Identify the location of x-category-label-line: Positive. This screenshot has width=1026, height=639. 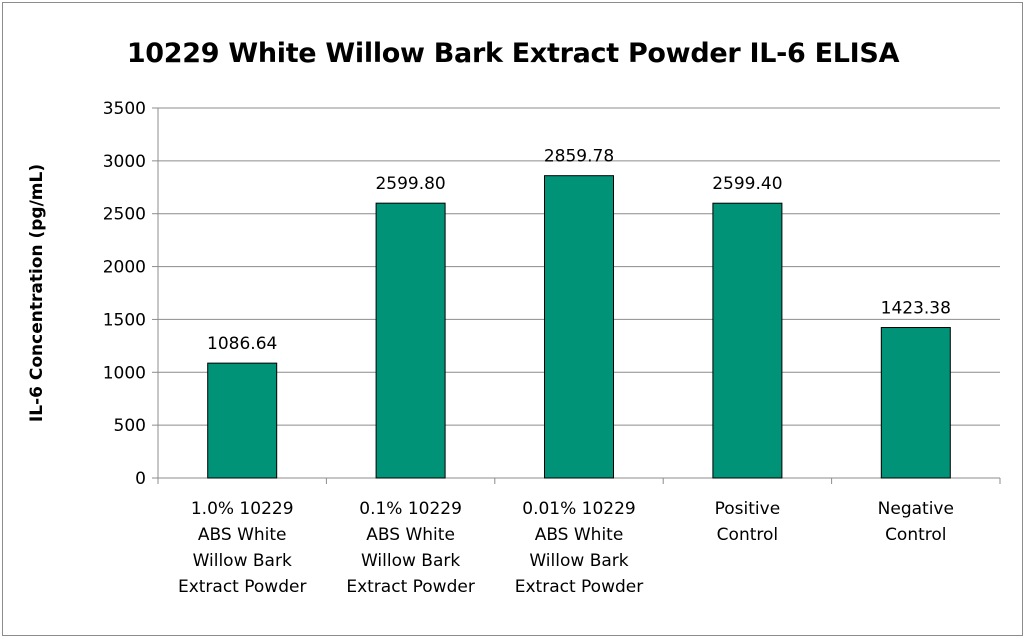
(748, 509).